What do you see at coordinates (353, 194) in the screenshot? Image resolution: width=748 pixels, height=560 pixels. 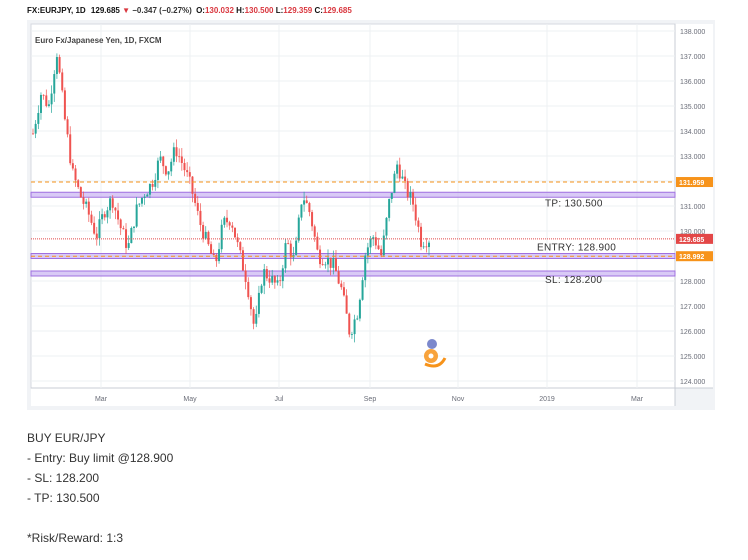 I see `tp-zone` at bounding box center [353, 194].